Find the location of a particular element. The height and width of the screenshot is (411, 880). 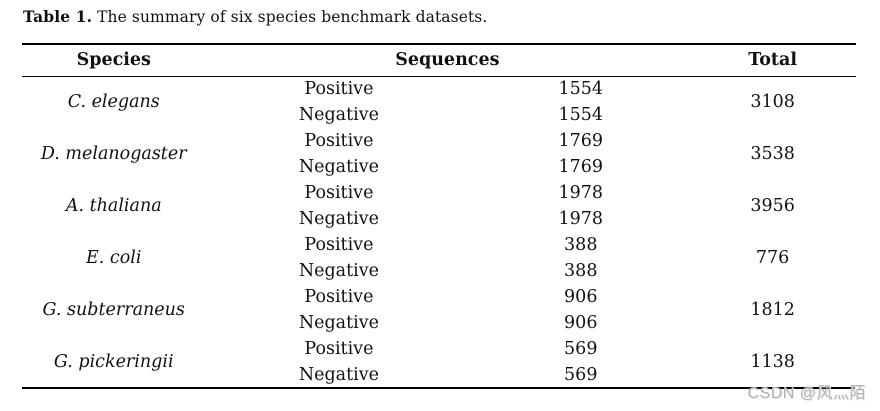

col-header-total: Total is located at coordinates (772, 60).